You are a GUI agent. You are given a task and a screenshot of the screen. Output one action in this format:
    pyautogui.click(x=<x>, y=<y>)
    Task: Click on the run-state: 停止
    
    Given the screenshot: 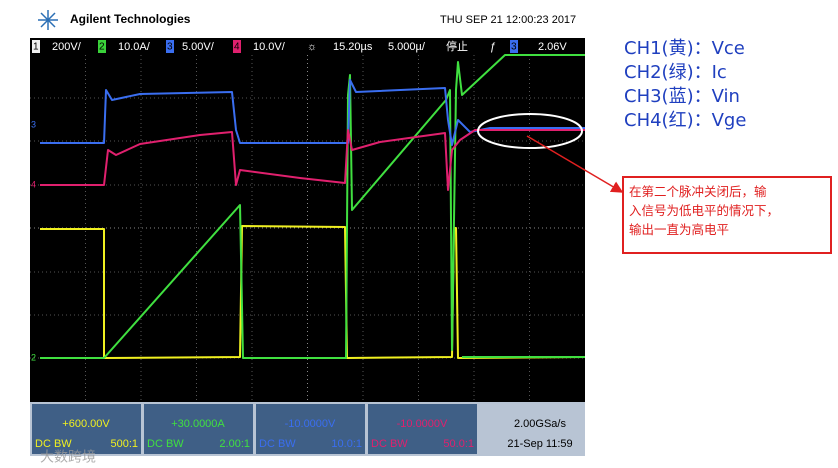 What is the action you would take?
    pyautogui.click(x=457, y=46)
    